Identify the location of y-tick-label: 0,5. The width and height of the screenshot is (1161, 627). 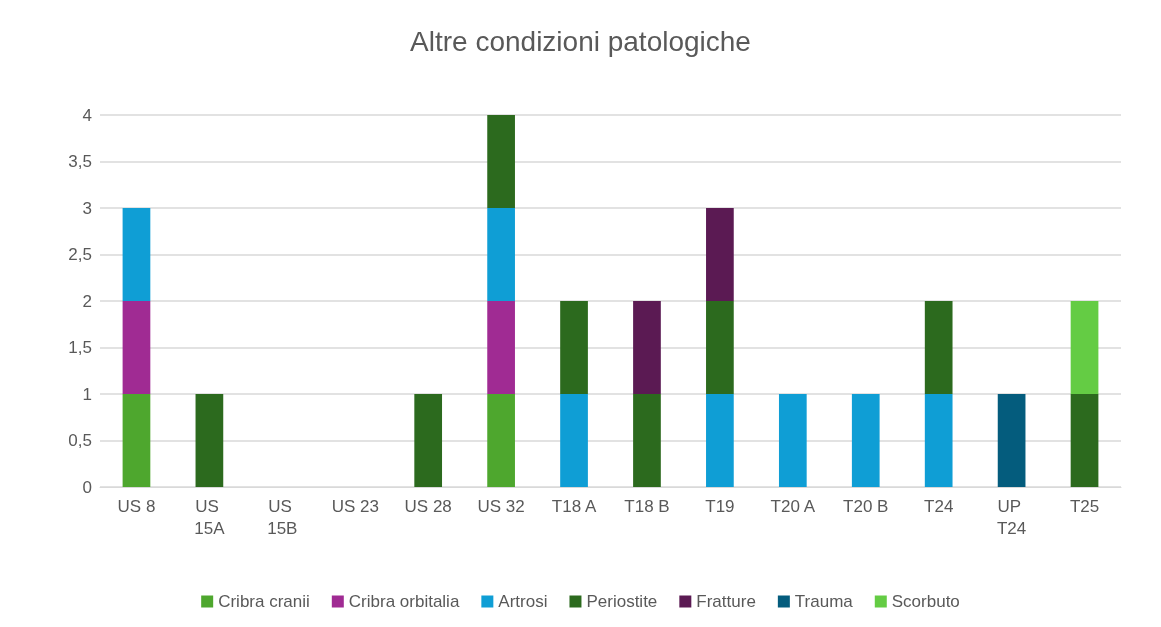
(80, 440).